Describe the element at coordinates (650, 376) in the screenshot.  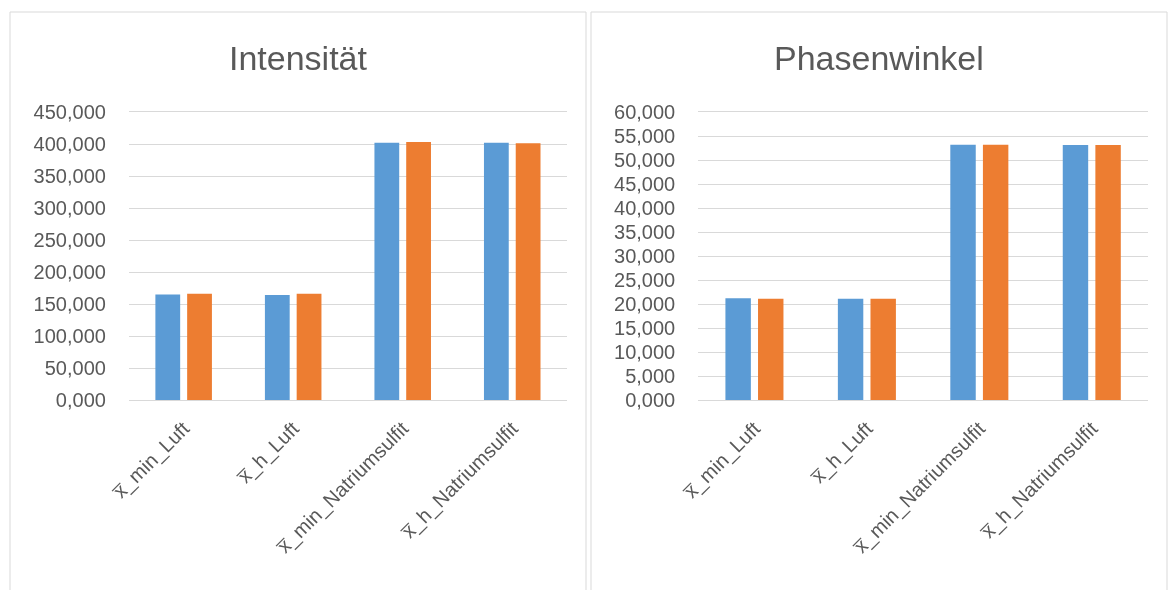
I see `y-tick-label: 5,000` at that location.